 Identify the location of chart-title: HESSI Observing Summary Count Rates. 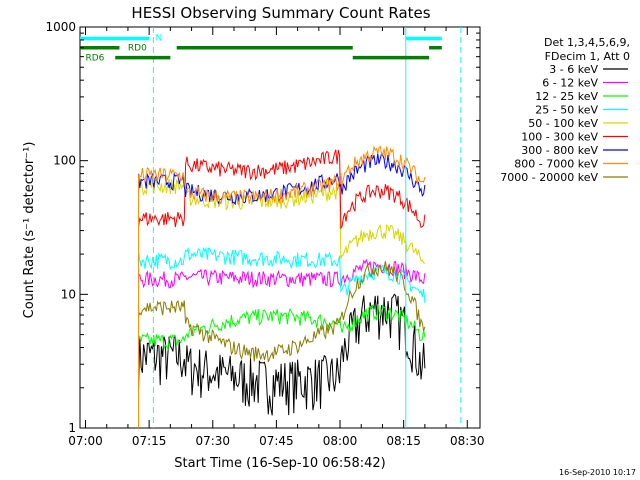
(280, 13).